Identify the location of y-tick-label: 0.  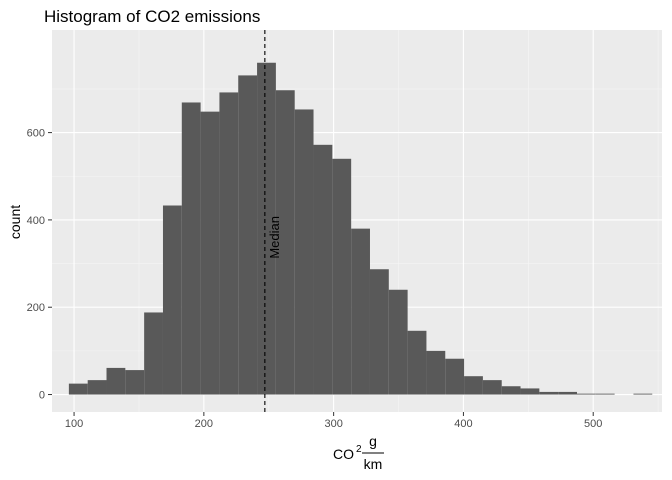
(42, 396).